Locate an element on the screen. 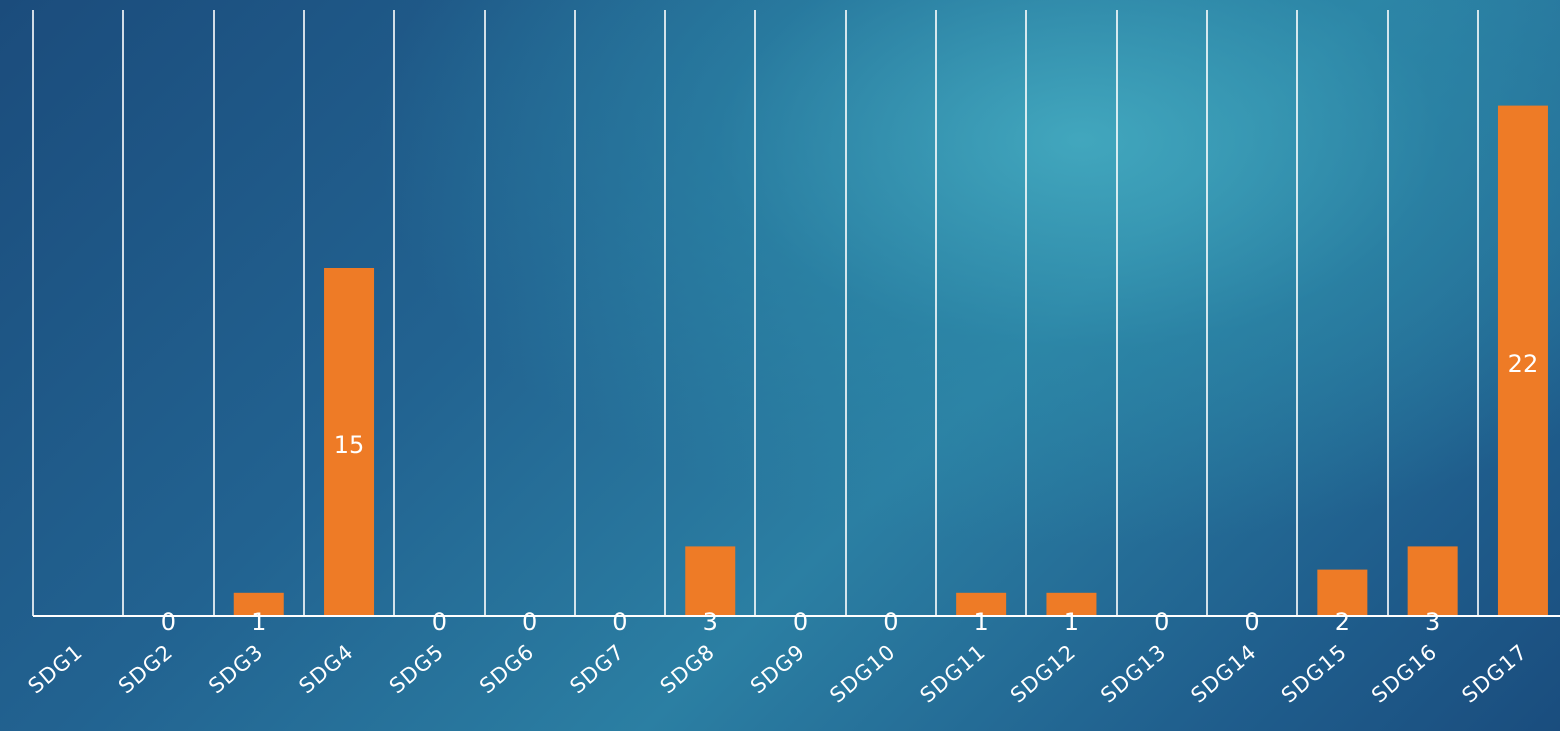  x-tick-label: SDG15 is located at coordinates (1314, 673).